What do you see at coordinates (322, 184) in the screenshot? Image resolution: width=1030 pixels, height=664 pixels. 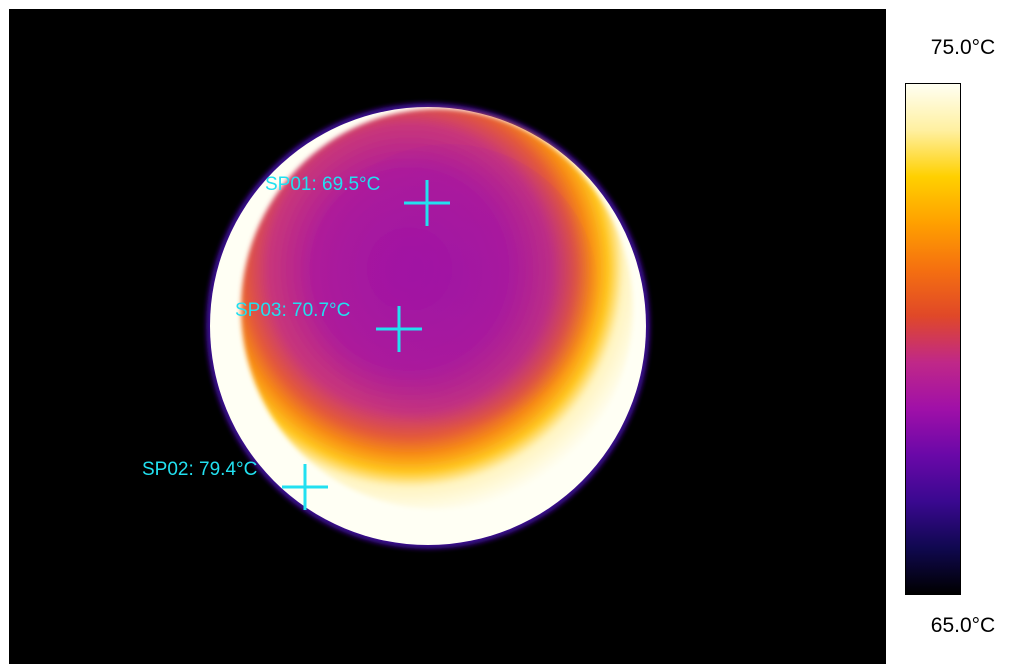 I see `spot-label-sp01: SP01: 69.5°C` at bounding box center [322, 184].